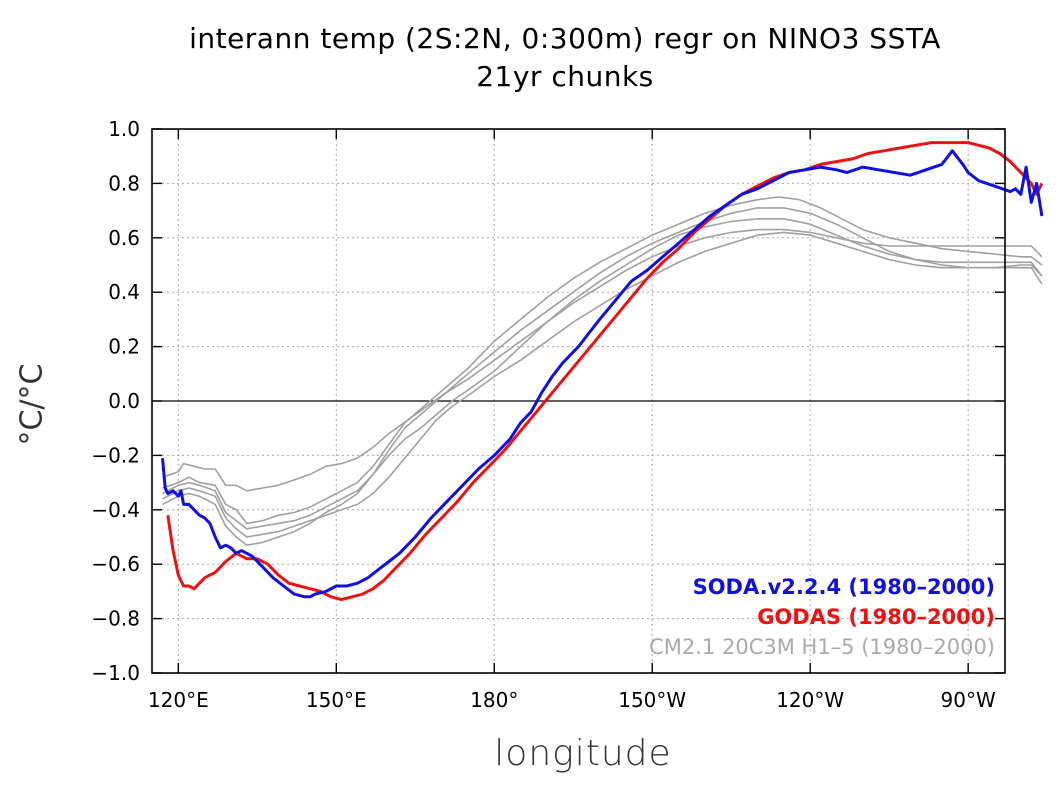 This screenshot has width=1058, height=793. What do you see at coordinates (822, 647) in the screenshot?
I see `legend-entry: CM2.1 20C3M H1–5 (1980–2000)` at bounding box center [822, 647].